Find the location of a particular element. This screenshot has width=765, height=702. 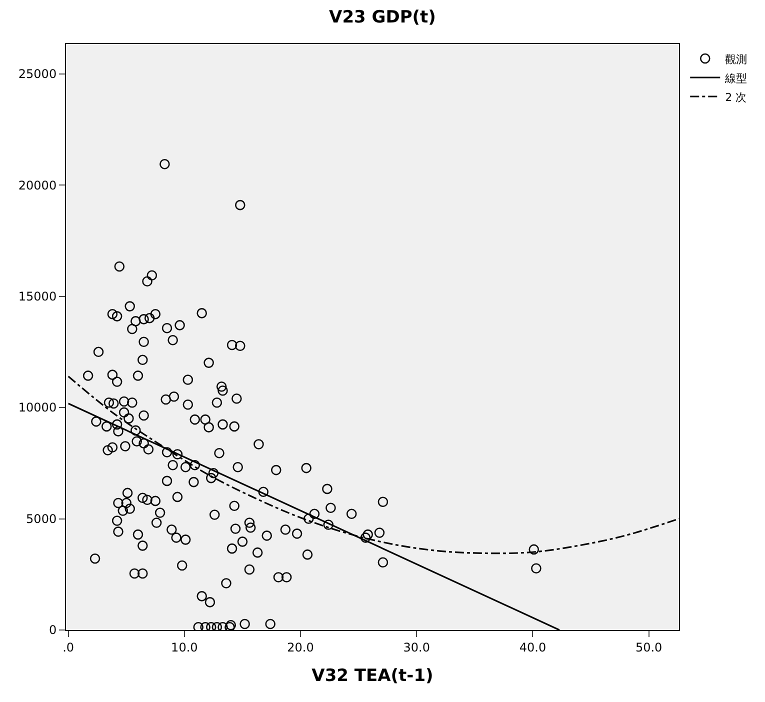

x-tick-label: 40.0 is located at coordinates (532, 647).